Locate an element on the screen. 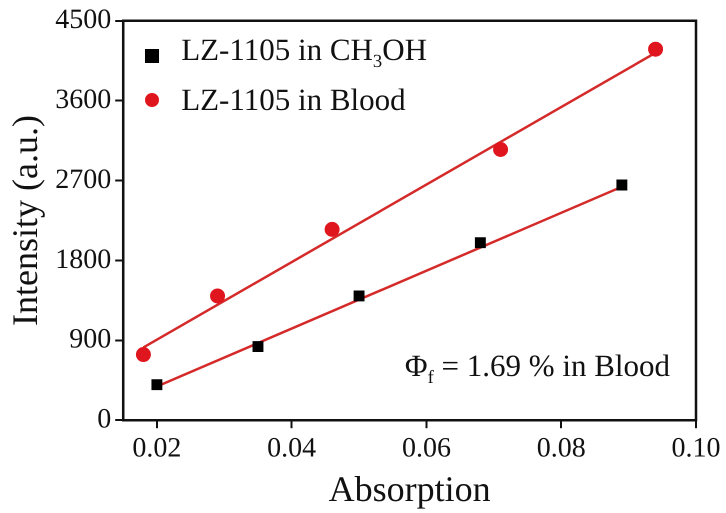  x-tick-label: 0.06 is located at coordinates (426, 448).